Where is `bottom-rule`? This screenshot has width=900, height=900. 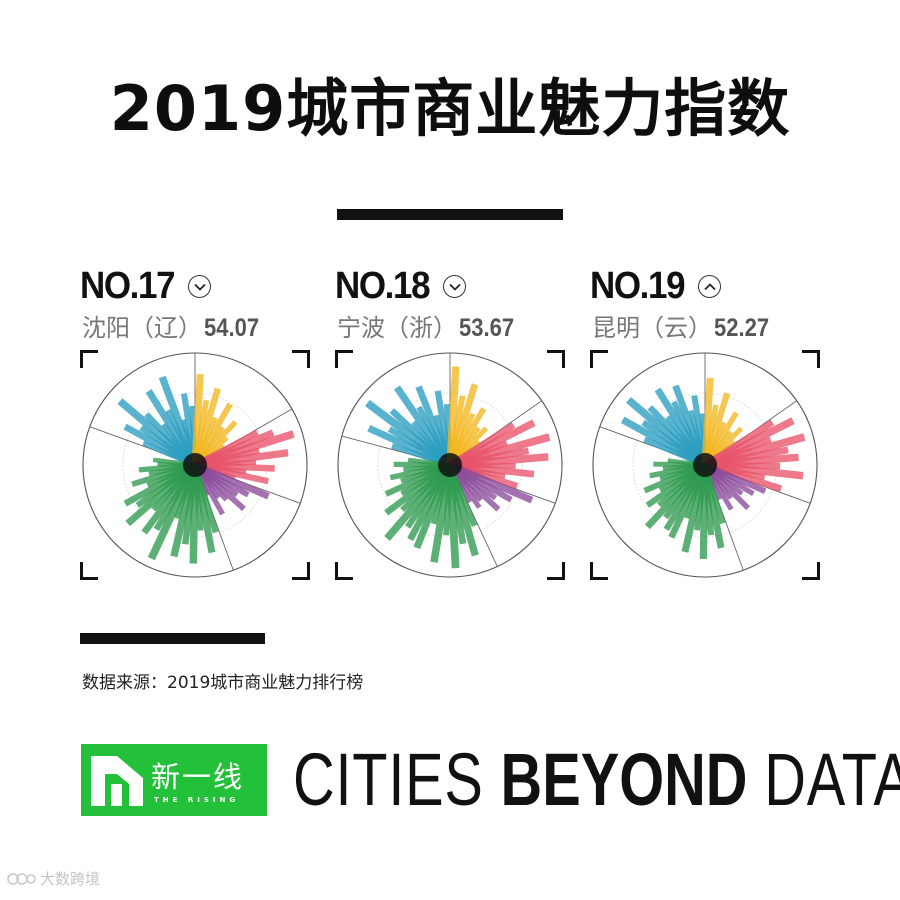 bottom-rule is located at coordinates (172, 638).